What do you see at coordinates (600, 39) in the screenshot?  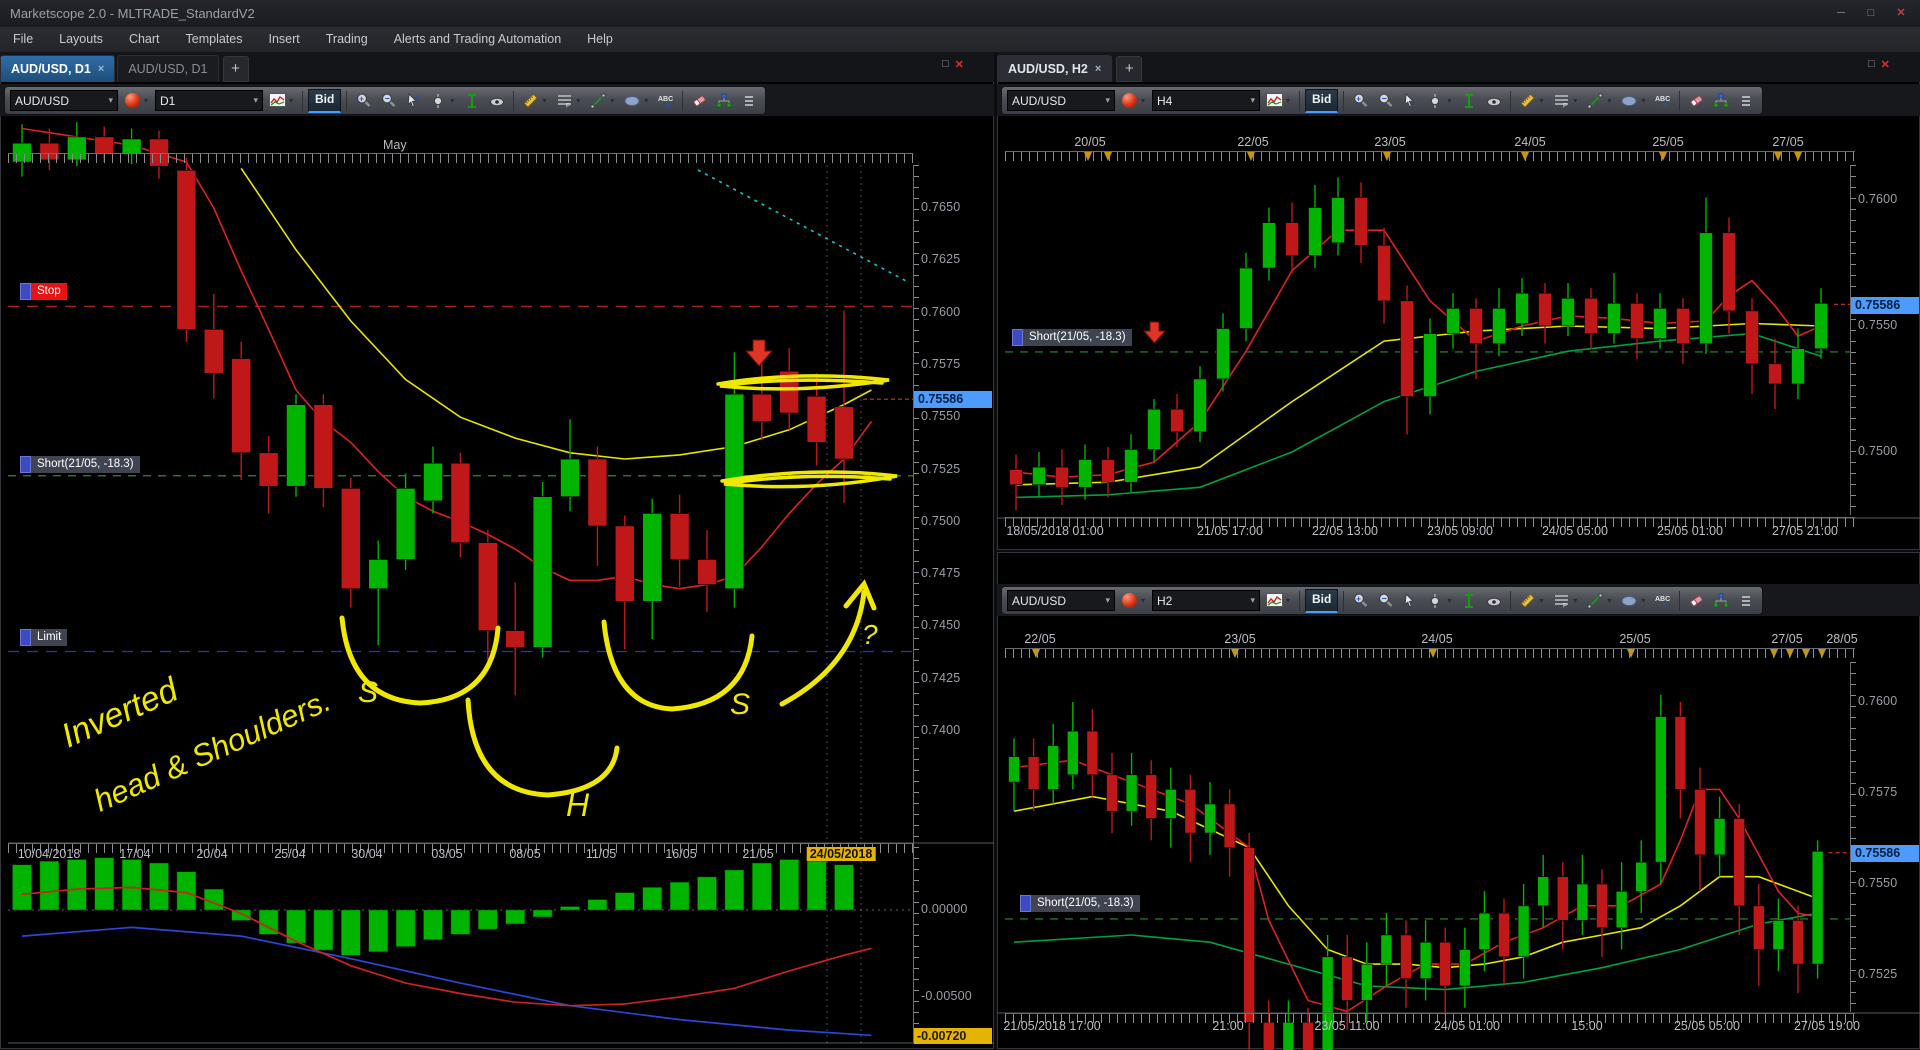 I see `menu-item-help: Help` at bounding box center [600, 39].